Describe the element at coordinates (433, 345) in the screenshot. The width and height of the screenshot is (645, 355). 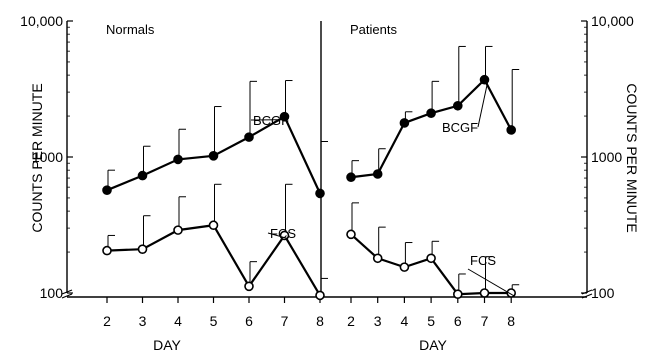
I see `x-axis-title-patients: DAY` at that location.